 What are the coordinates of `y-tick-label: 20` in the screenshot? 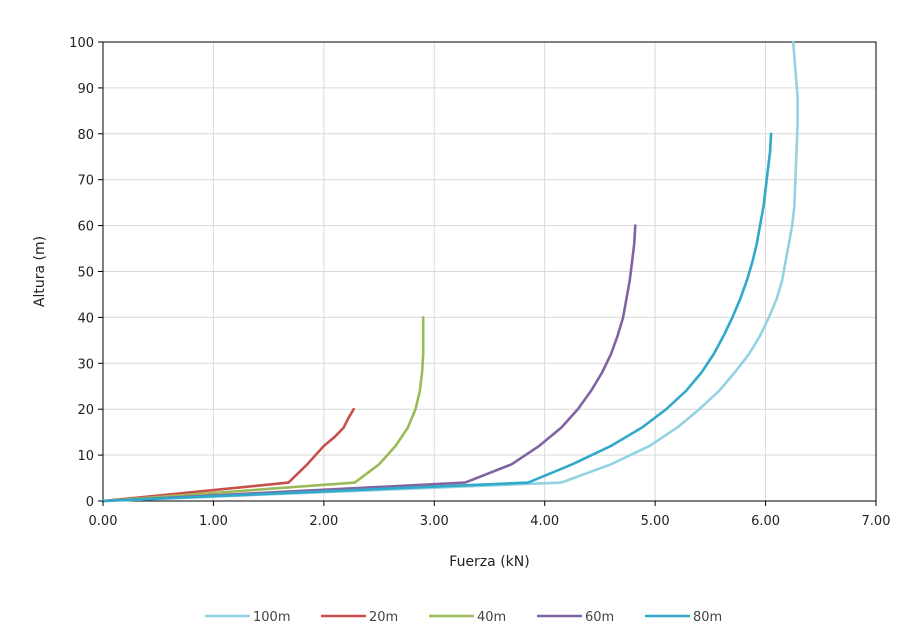 It's located at (85, 410).